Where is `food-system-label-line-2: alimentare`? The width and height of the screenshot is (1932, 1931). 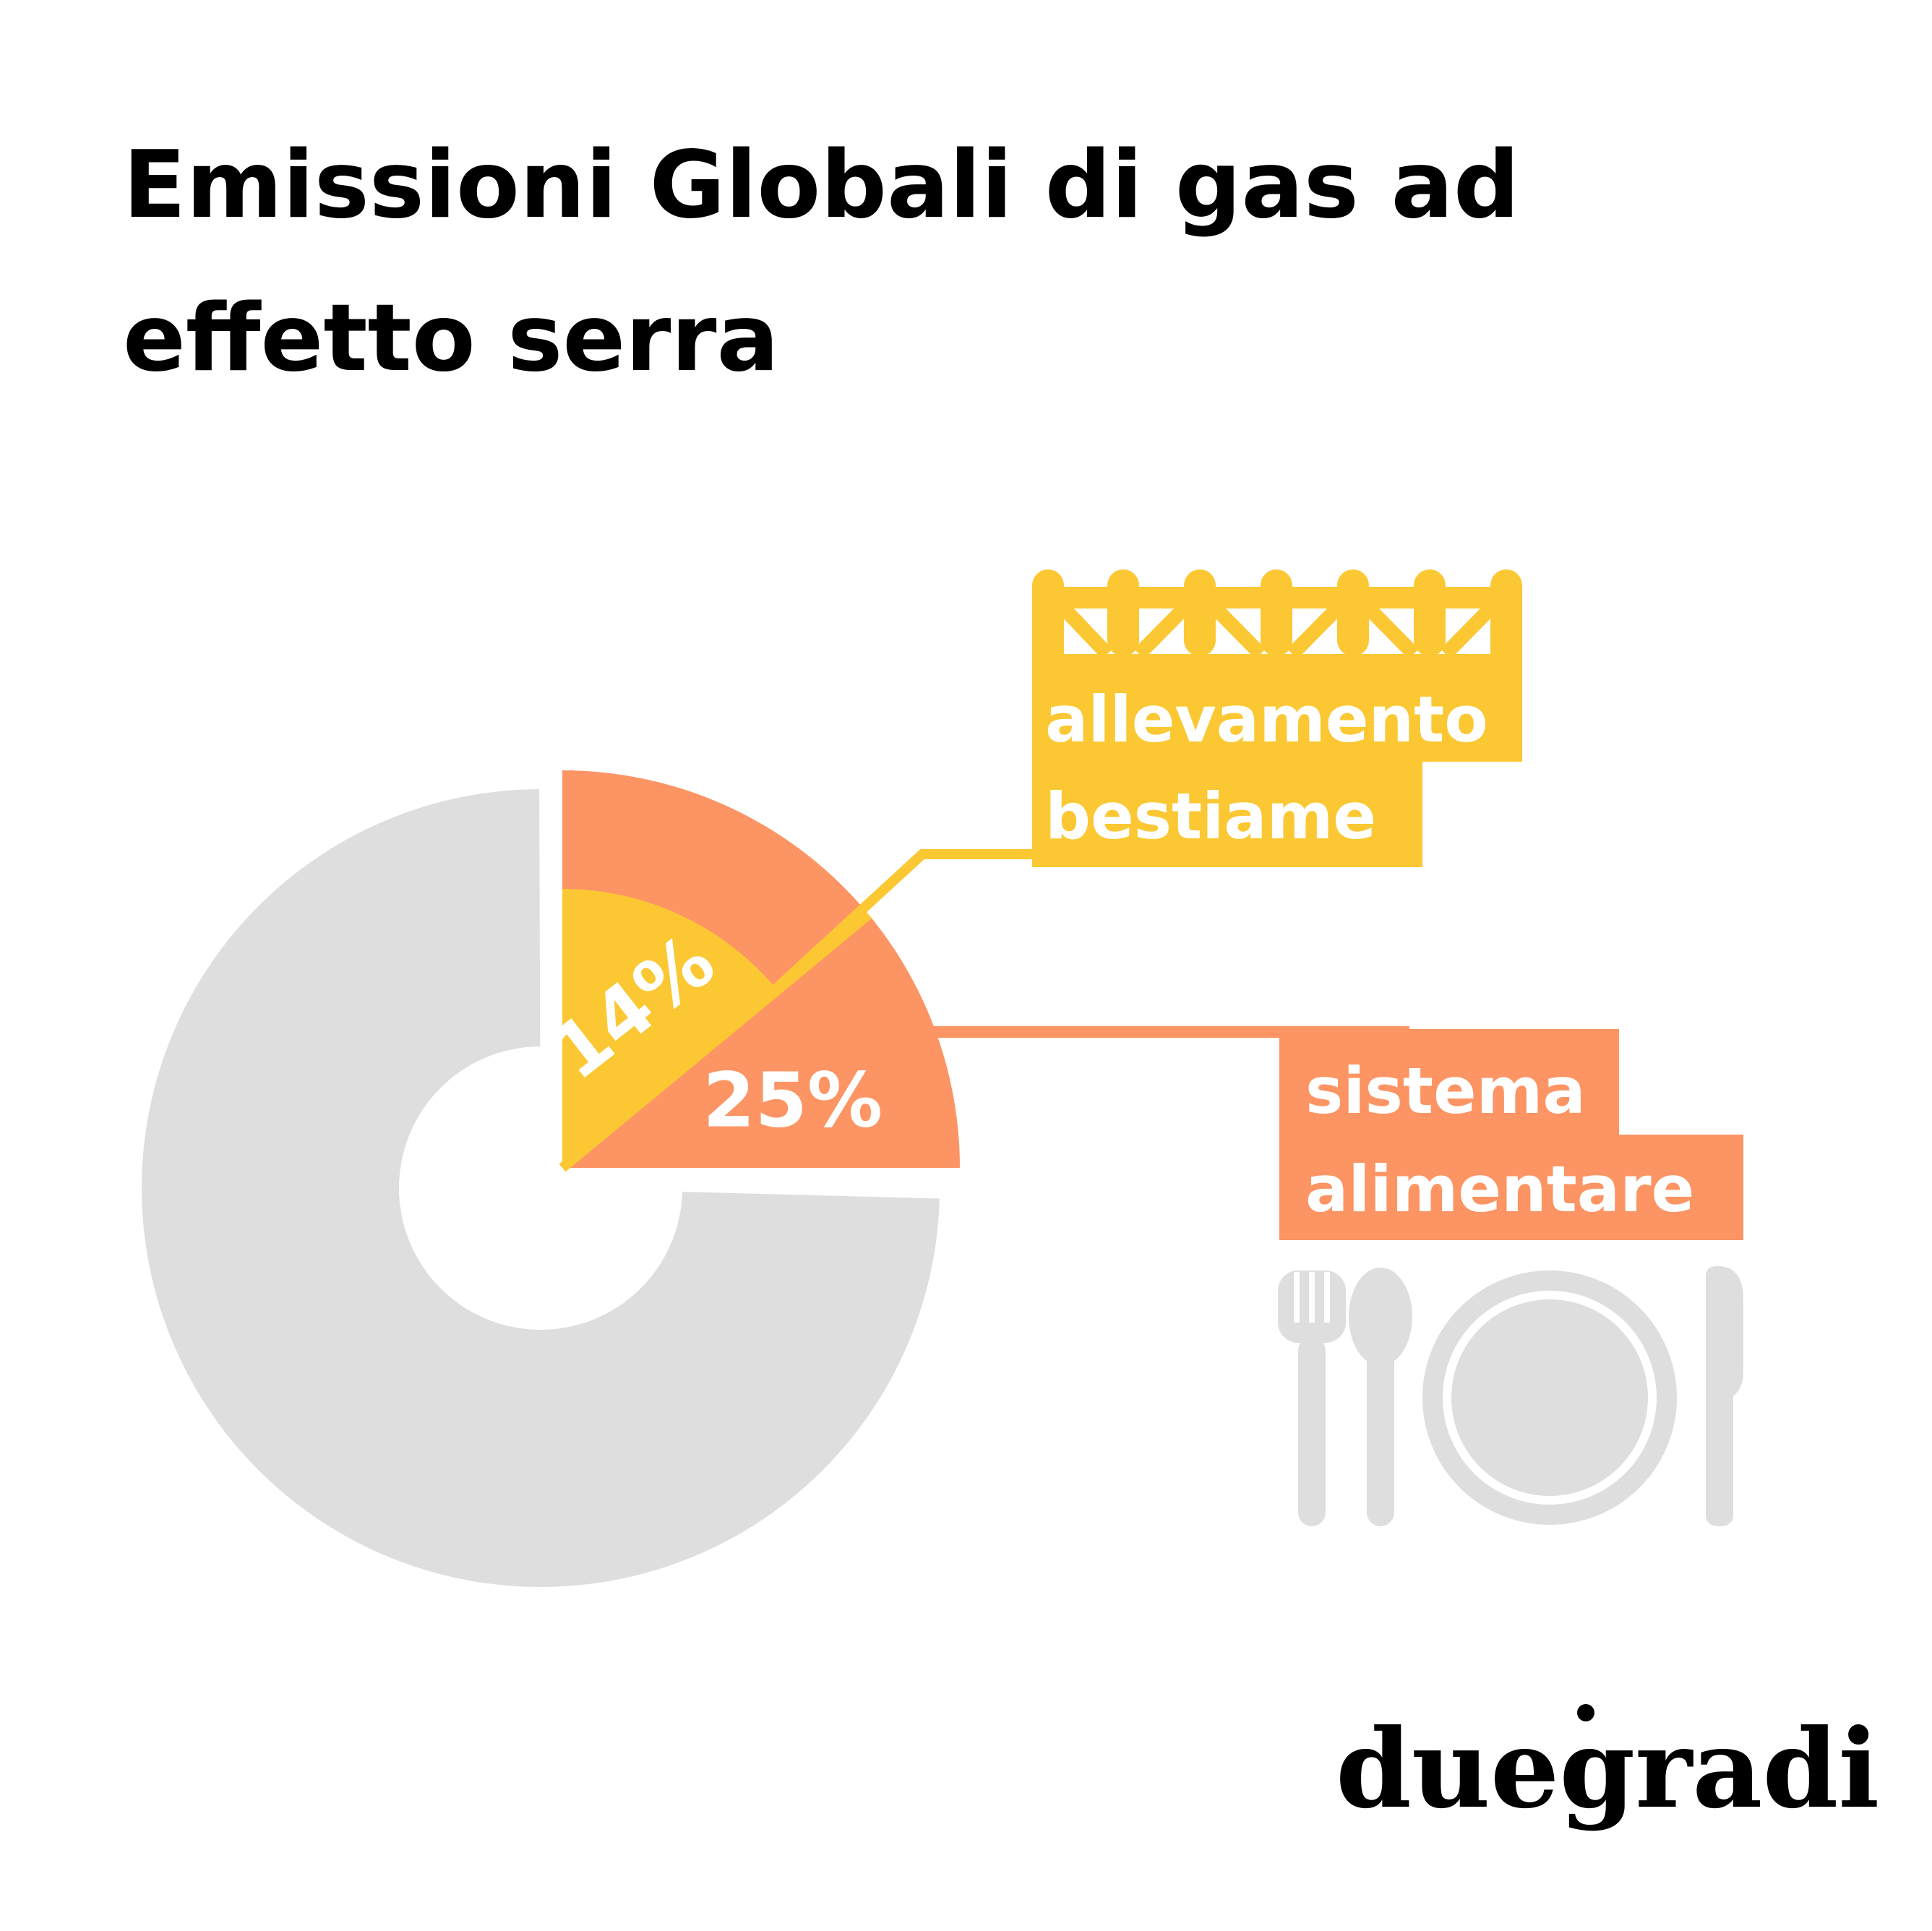
food-system-label-line-2: alimentare is located at coordinates (1500, 1189).